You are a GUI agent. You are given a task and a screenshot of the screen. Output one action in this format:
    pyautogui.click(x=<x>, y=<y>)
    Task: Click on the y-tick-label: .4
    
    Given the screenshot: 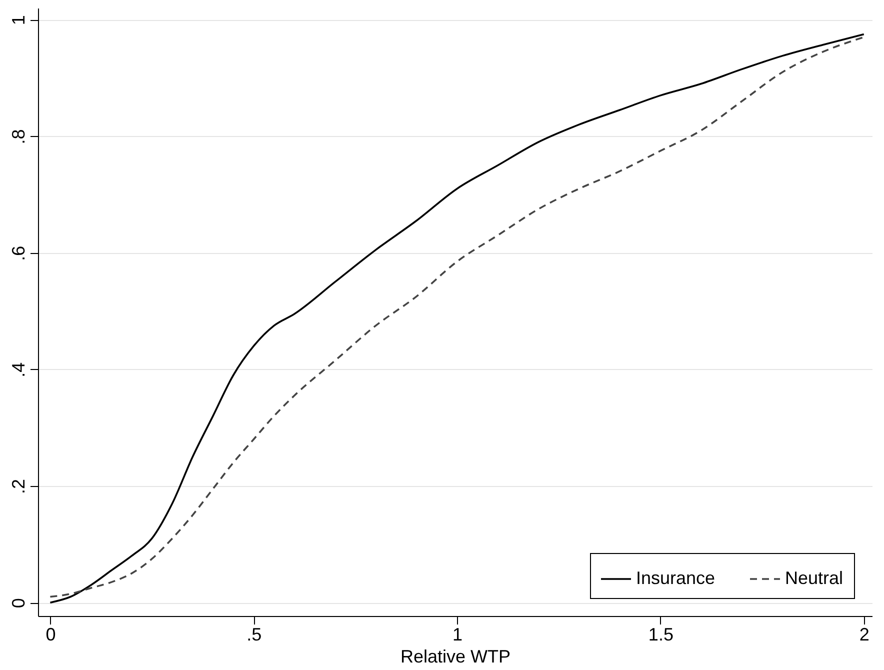 What is the action you would take?
    pyautogui.click(x=18, y=370)
    